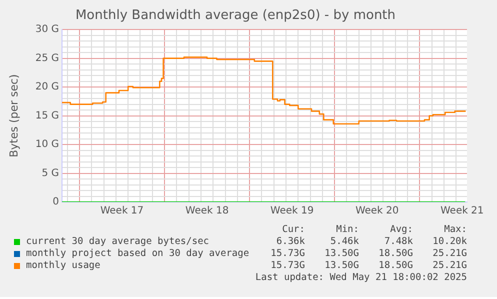 This screenshot has height=299, width=497. Describe the element at coordinates (47, 116) in the screenshot. I see `y-tick-label: 15 G` at that location.